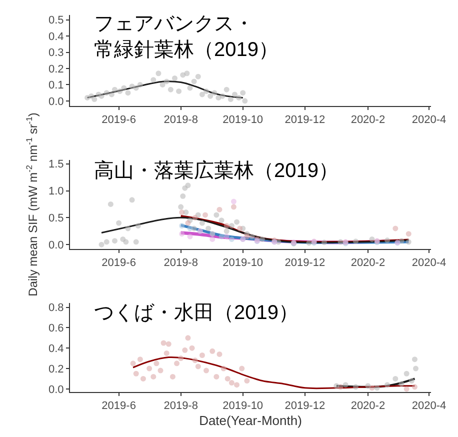  Describe the element at coordinates (56, 328) in the screenshot. I see `y-tick-label: 0.6` at that location.